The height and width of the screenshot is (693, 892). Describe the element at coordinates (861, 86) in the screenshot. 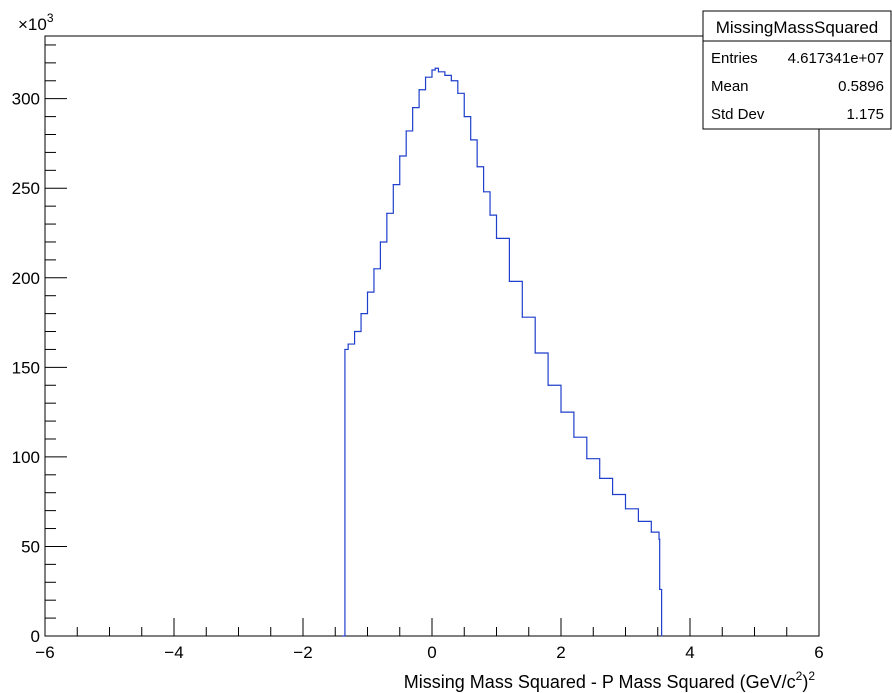

I see `stats-mean-value: 0.5896` at that location.